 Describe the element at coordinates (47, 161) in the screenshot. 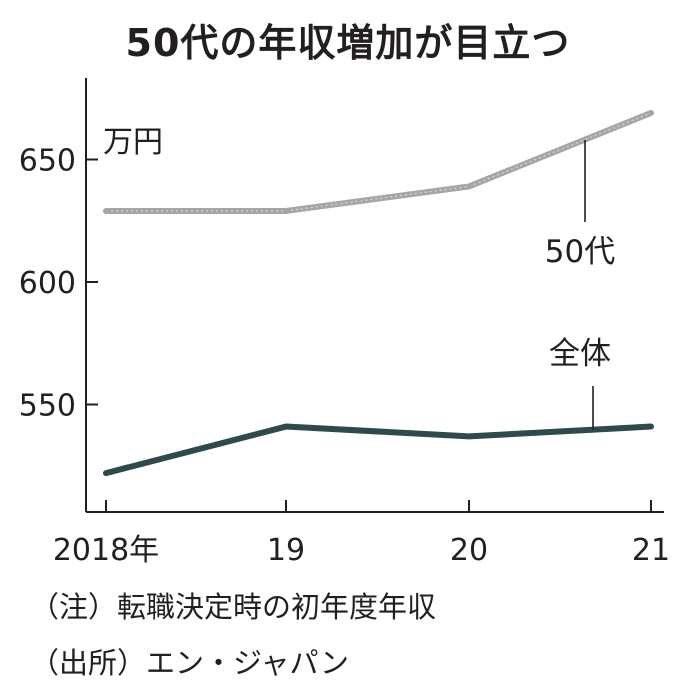

I see `y-tick-label: 650` at that location.